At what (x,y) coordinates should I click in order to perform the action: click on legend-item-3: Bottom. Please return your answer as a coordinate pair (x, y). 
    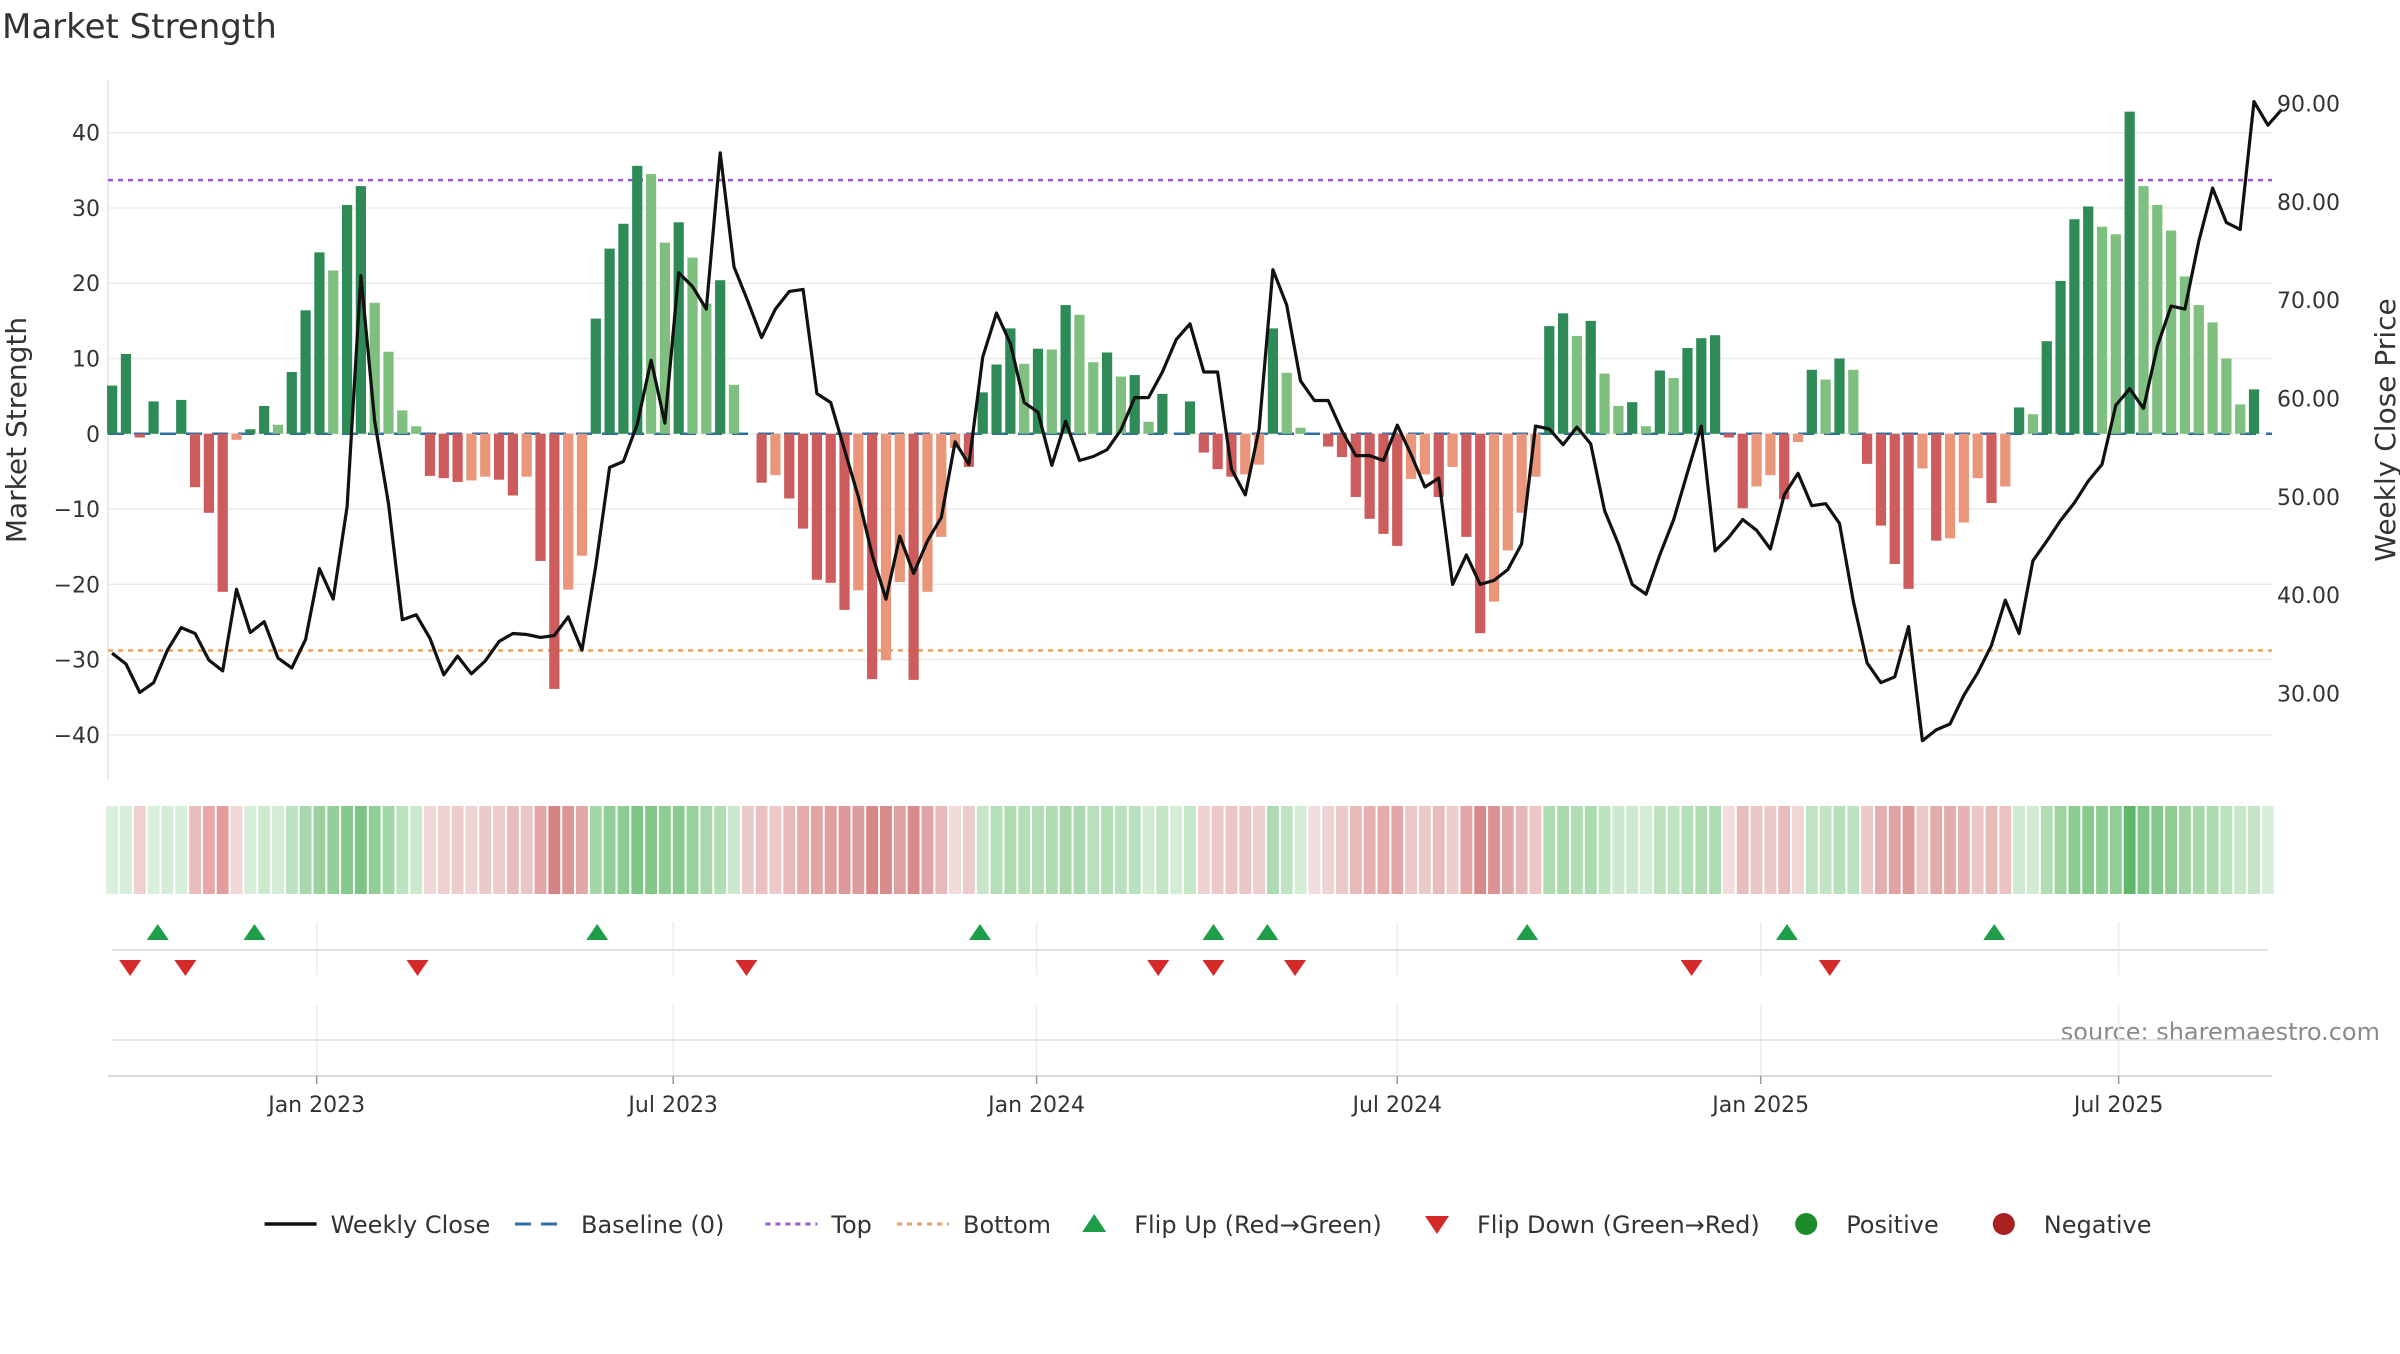
    Looking at the image, I should click on (974, 1225).